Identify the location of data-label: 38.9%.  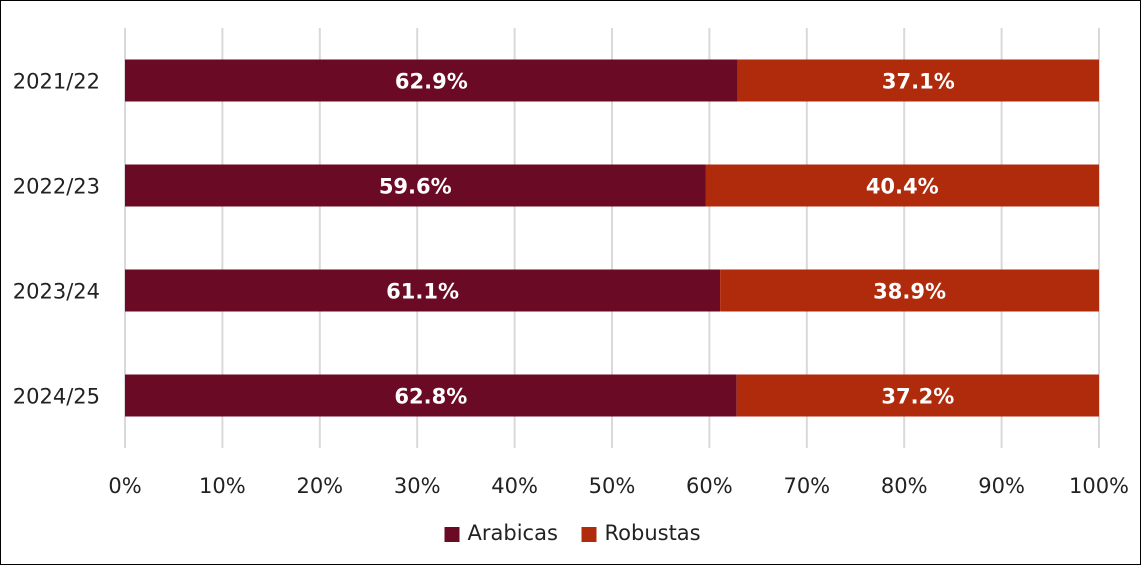
(909, 292).